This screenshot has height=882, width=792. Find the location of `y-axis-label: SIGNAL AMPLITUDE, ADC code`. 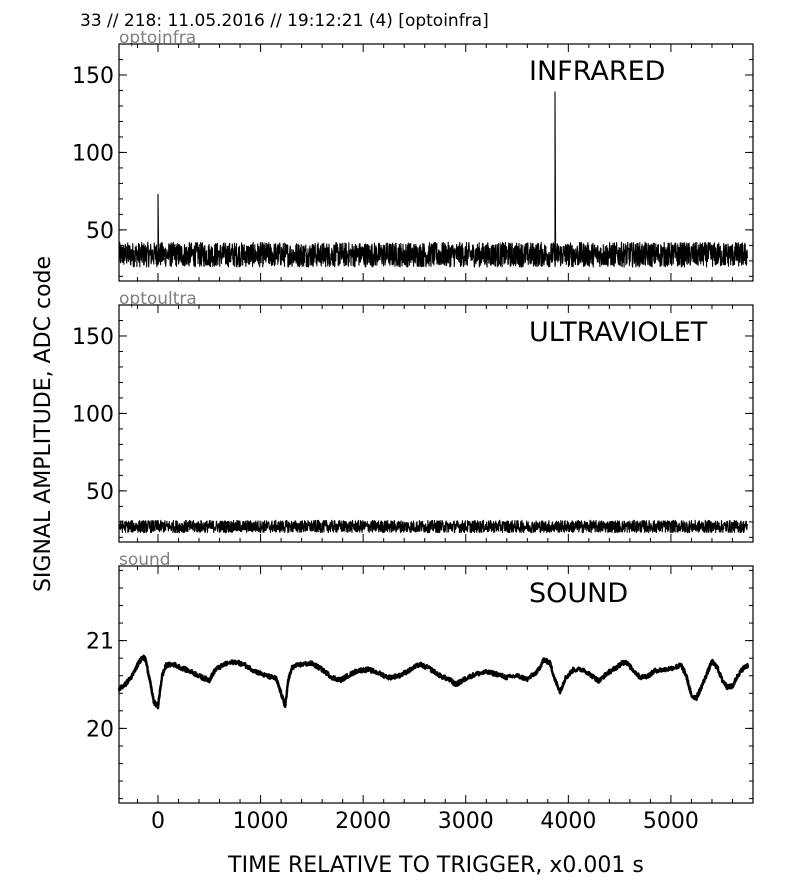

y-axis-label: SIGNAL AMPLITUDE, ADC code is located at coordinates (43, 424).